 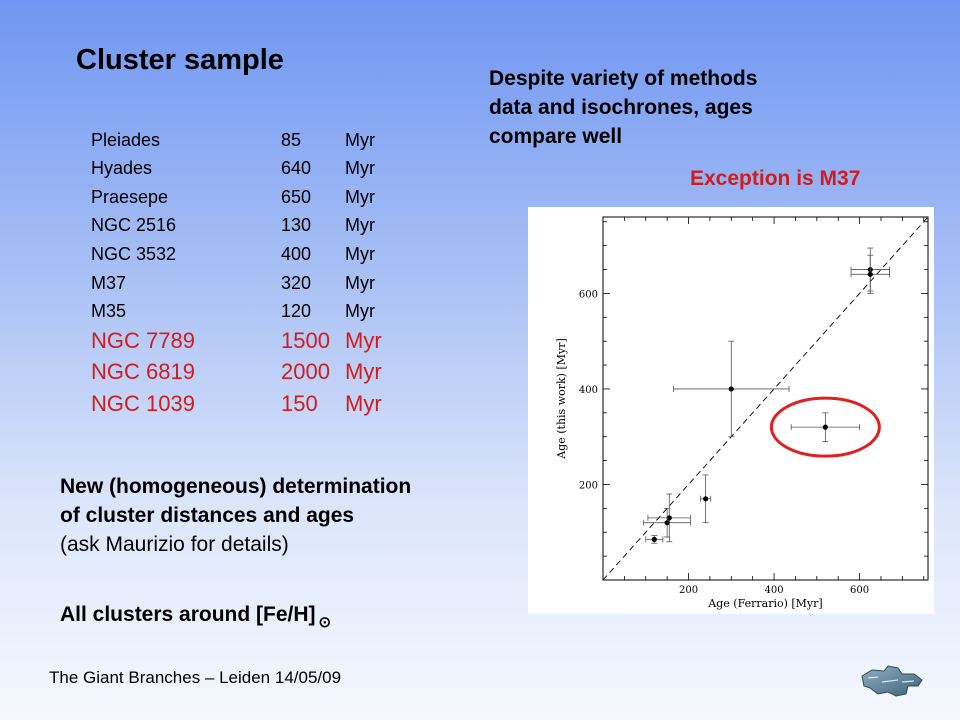 What do you see at coordinates (588, 294) in the screenshot?
I see `y-tick-label: 600` at bounding box center [588, 294].